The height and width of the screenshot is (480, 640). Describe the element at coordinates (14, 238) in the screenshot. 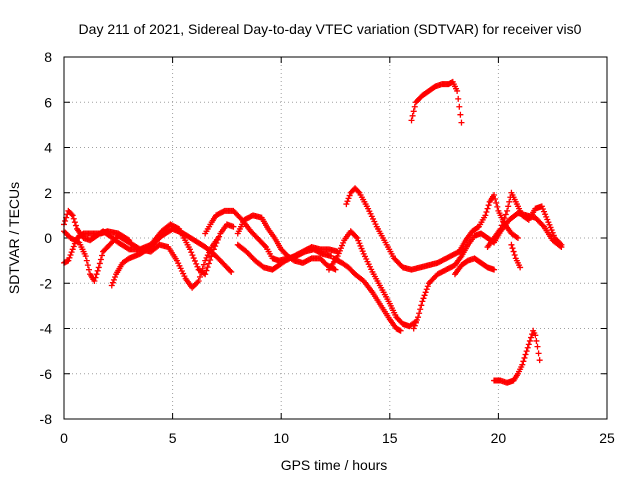

I see `y-axis-label: SDTVAR / TECUs` at that location.